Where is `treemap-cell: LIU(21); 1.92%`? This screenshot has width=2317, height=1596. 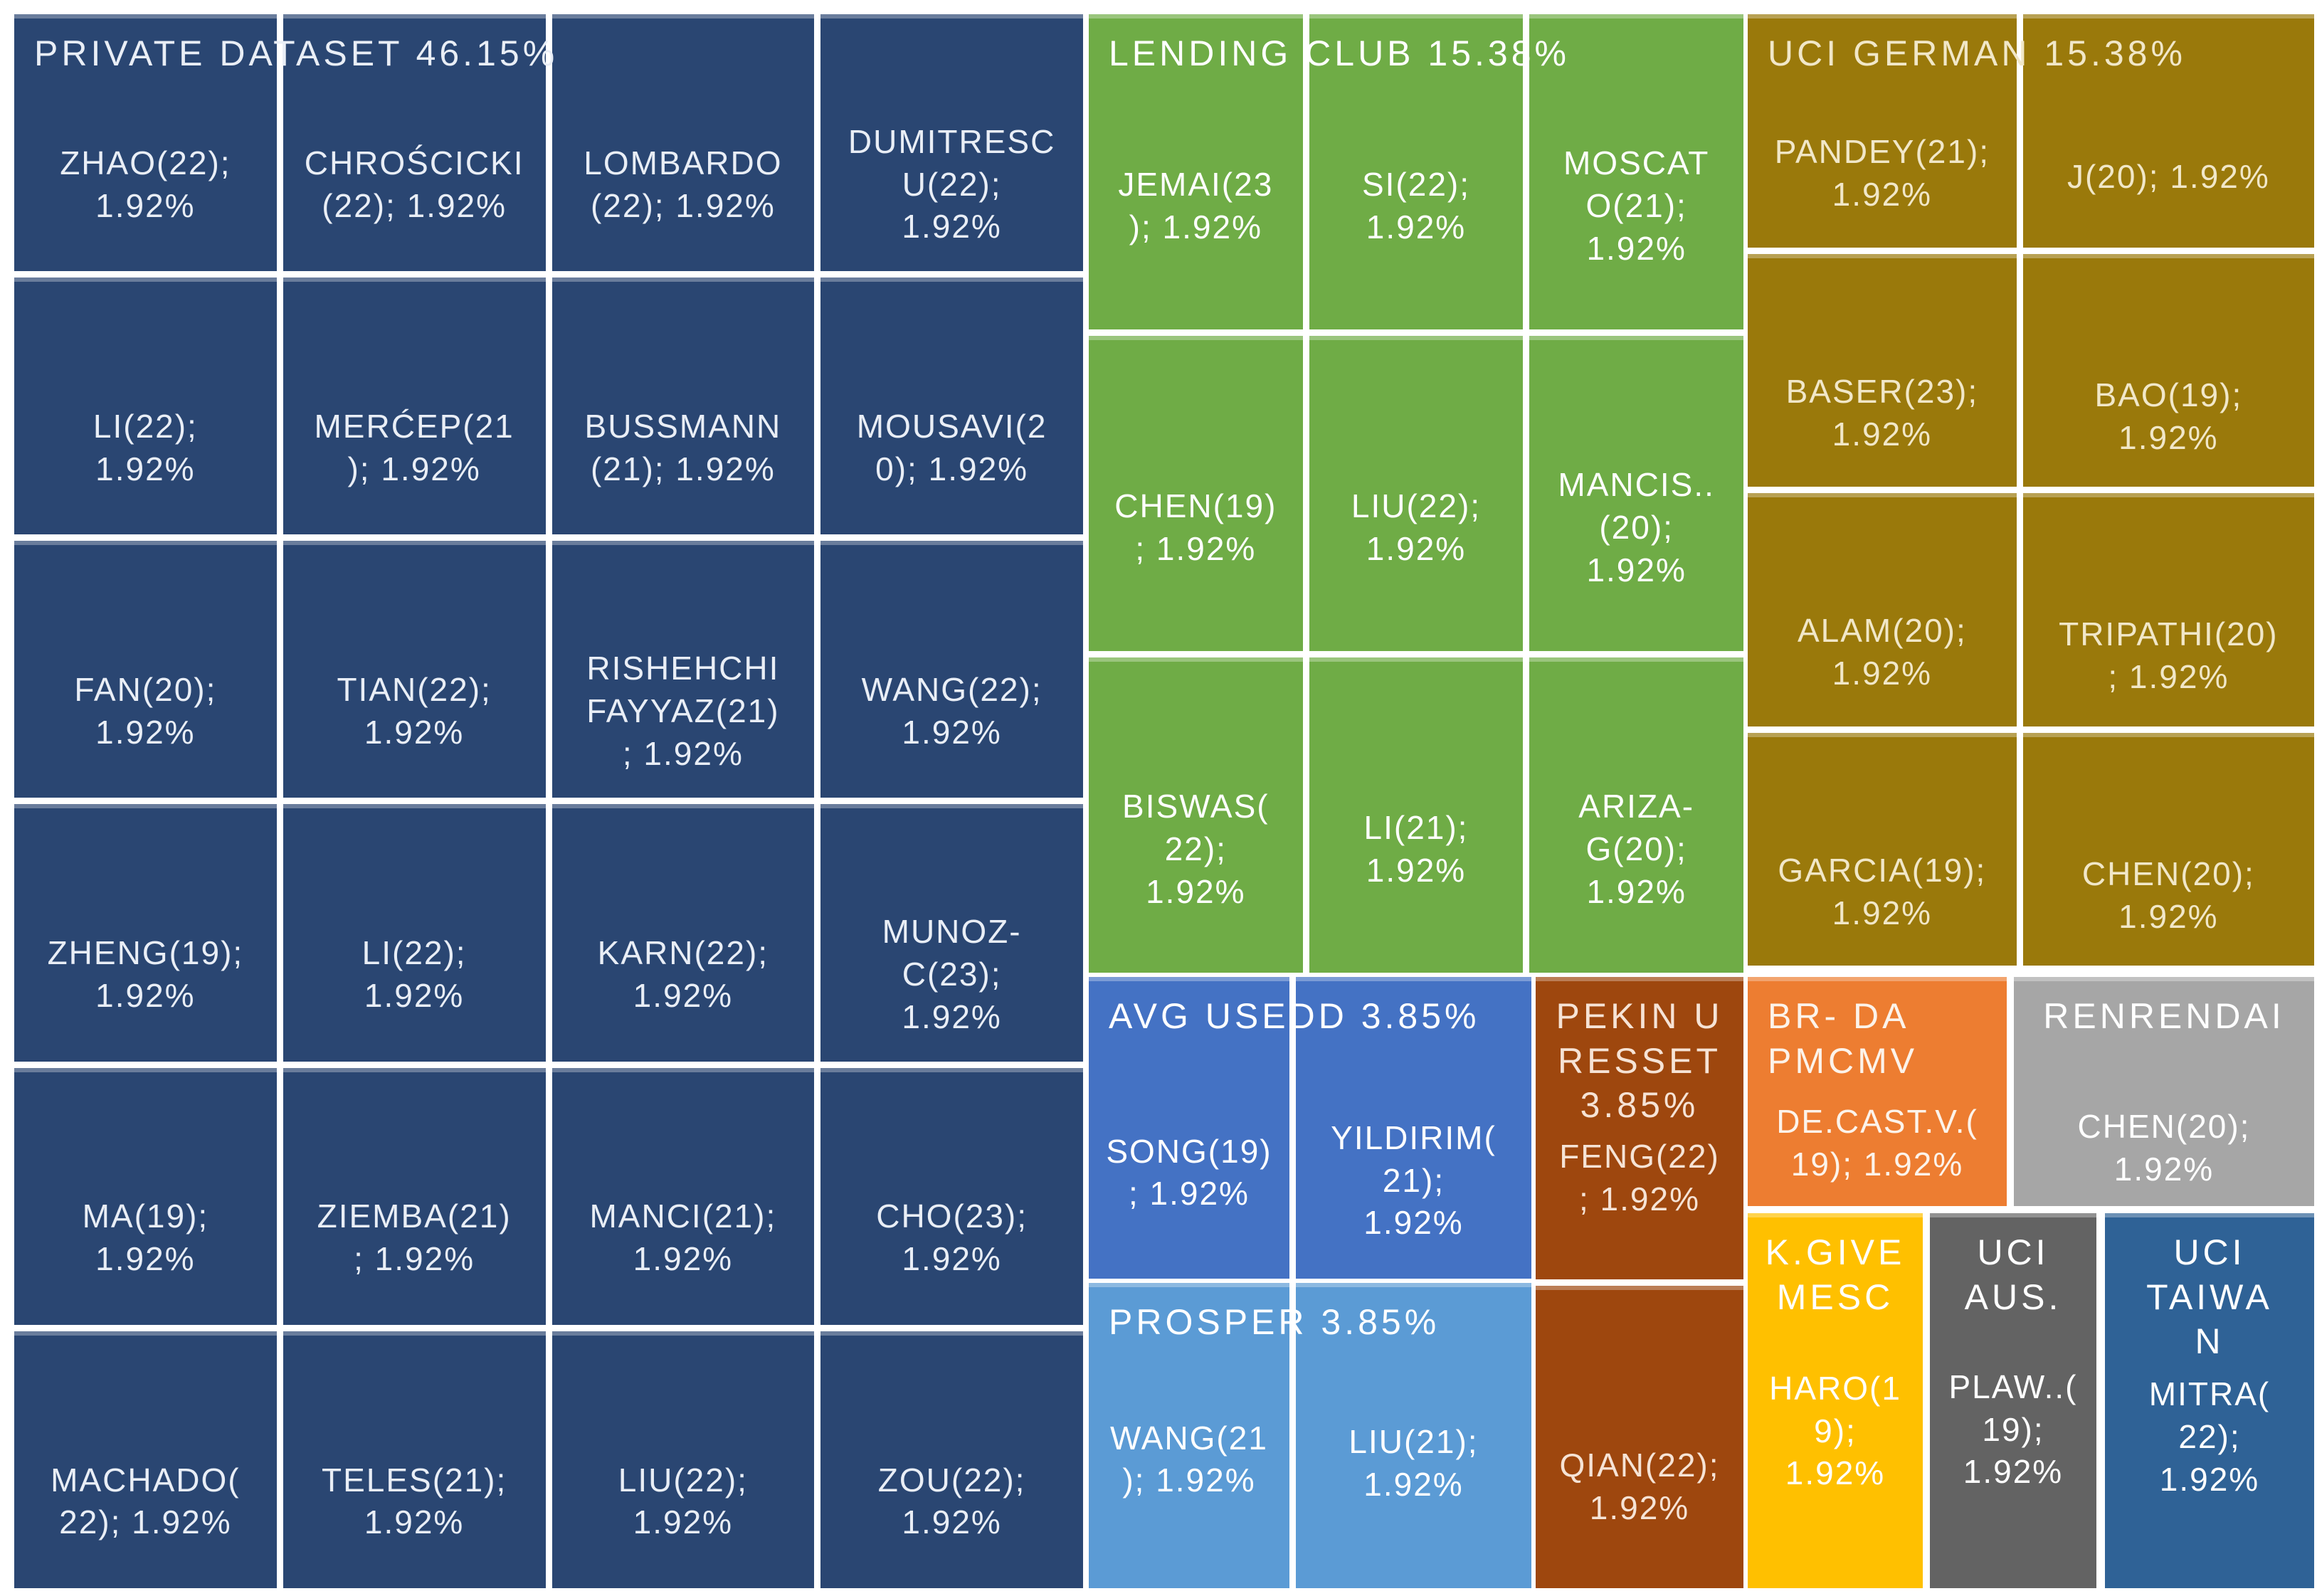
treemap-cell: LIU(21); 1.92% is located at coordinates (1413, 1436).